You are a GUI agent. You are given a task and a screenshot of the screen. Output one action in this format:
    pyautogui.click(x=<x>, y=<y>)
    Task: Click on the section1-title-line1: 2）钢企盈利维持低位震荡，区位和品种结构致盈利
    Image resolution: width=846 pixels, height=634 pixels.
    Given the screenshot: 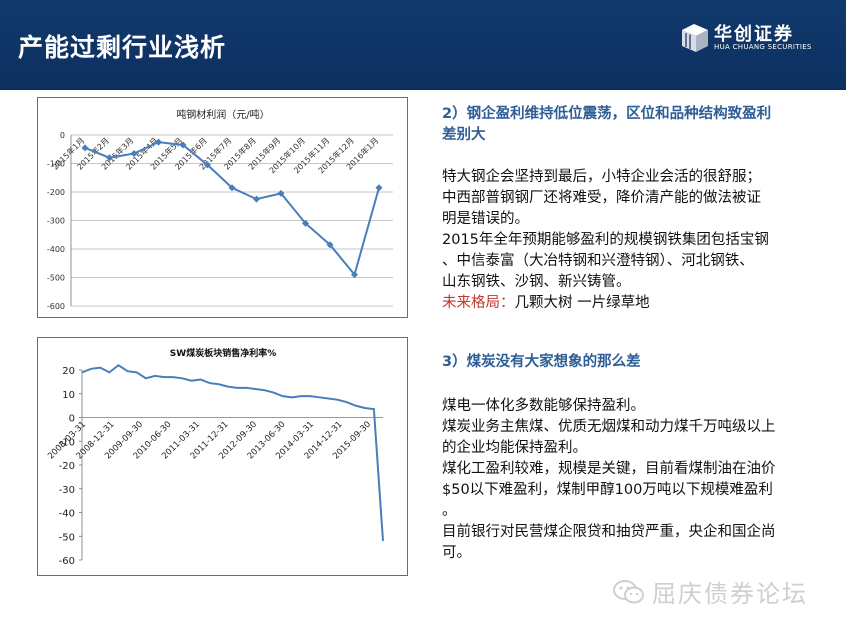 What is the action you would take?
    pyautogui.click(x=607, y=114)
    